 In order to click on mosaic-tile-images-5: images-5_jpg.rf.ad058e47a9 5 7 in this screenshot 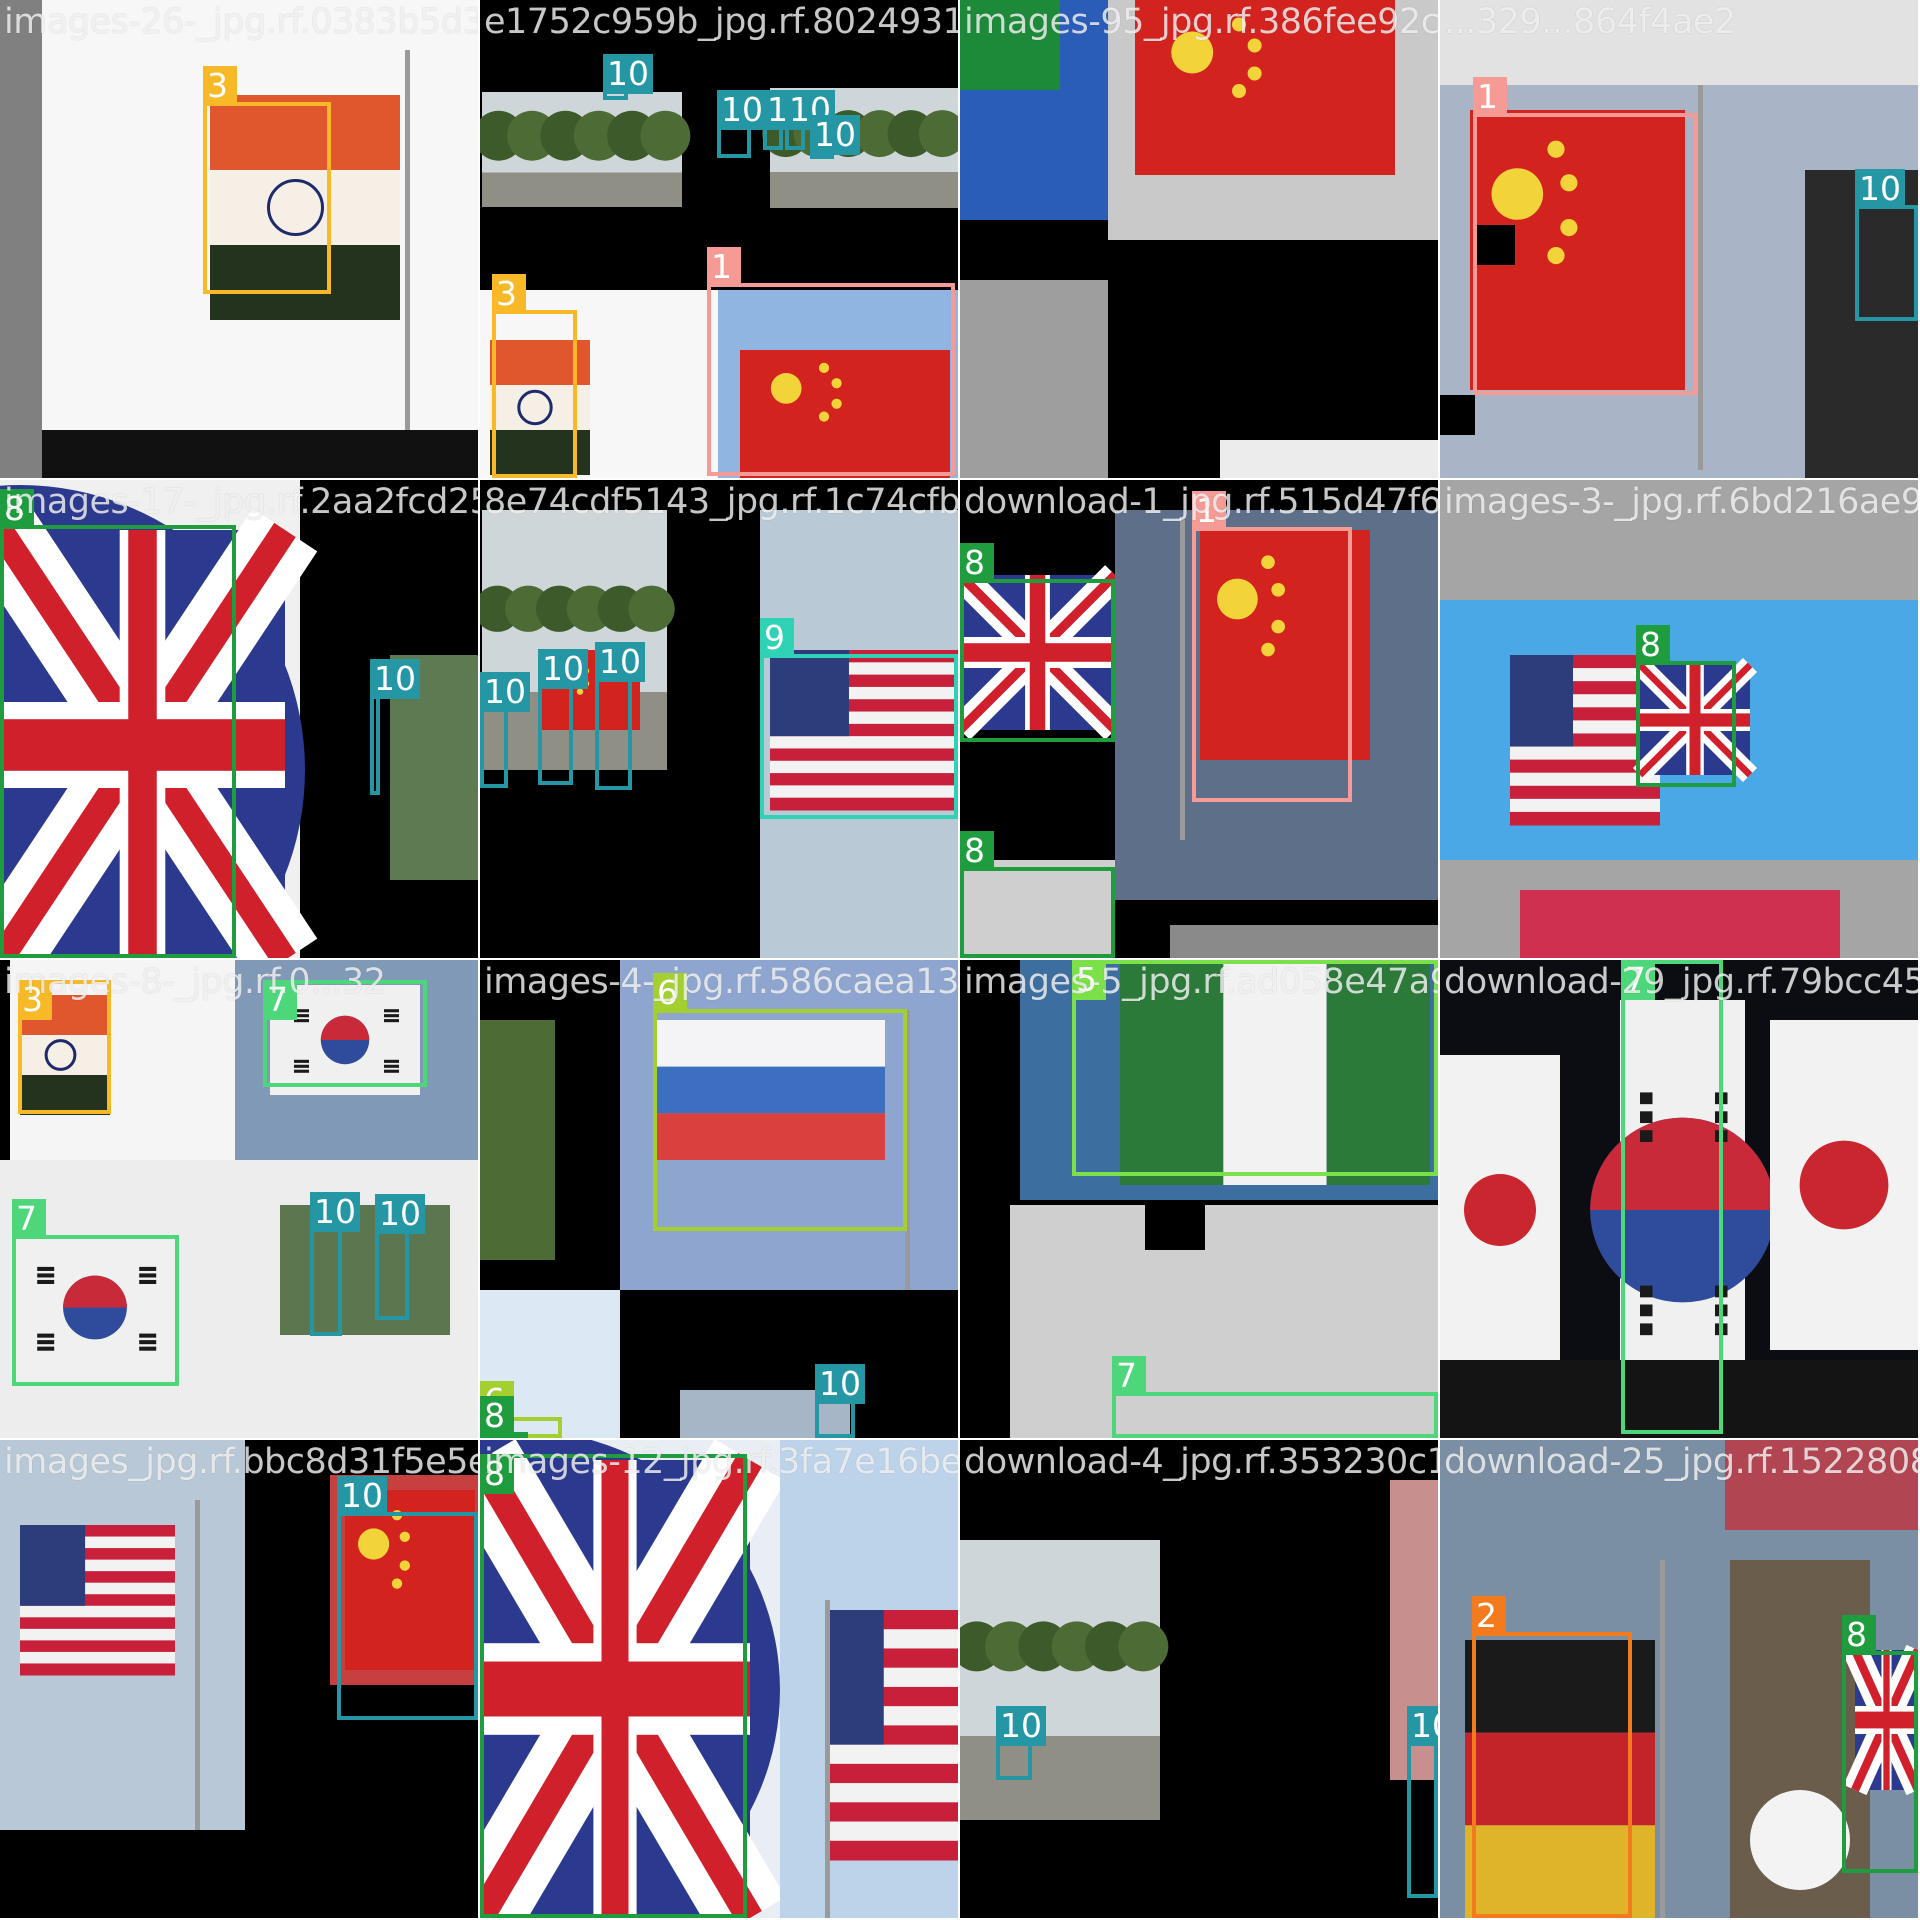, I will do `click(1199, 1199)`.